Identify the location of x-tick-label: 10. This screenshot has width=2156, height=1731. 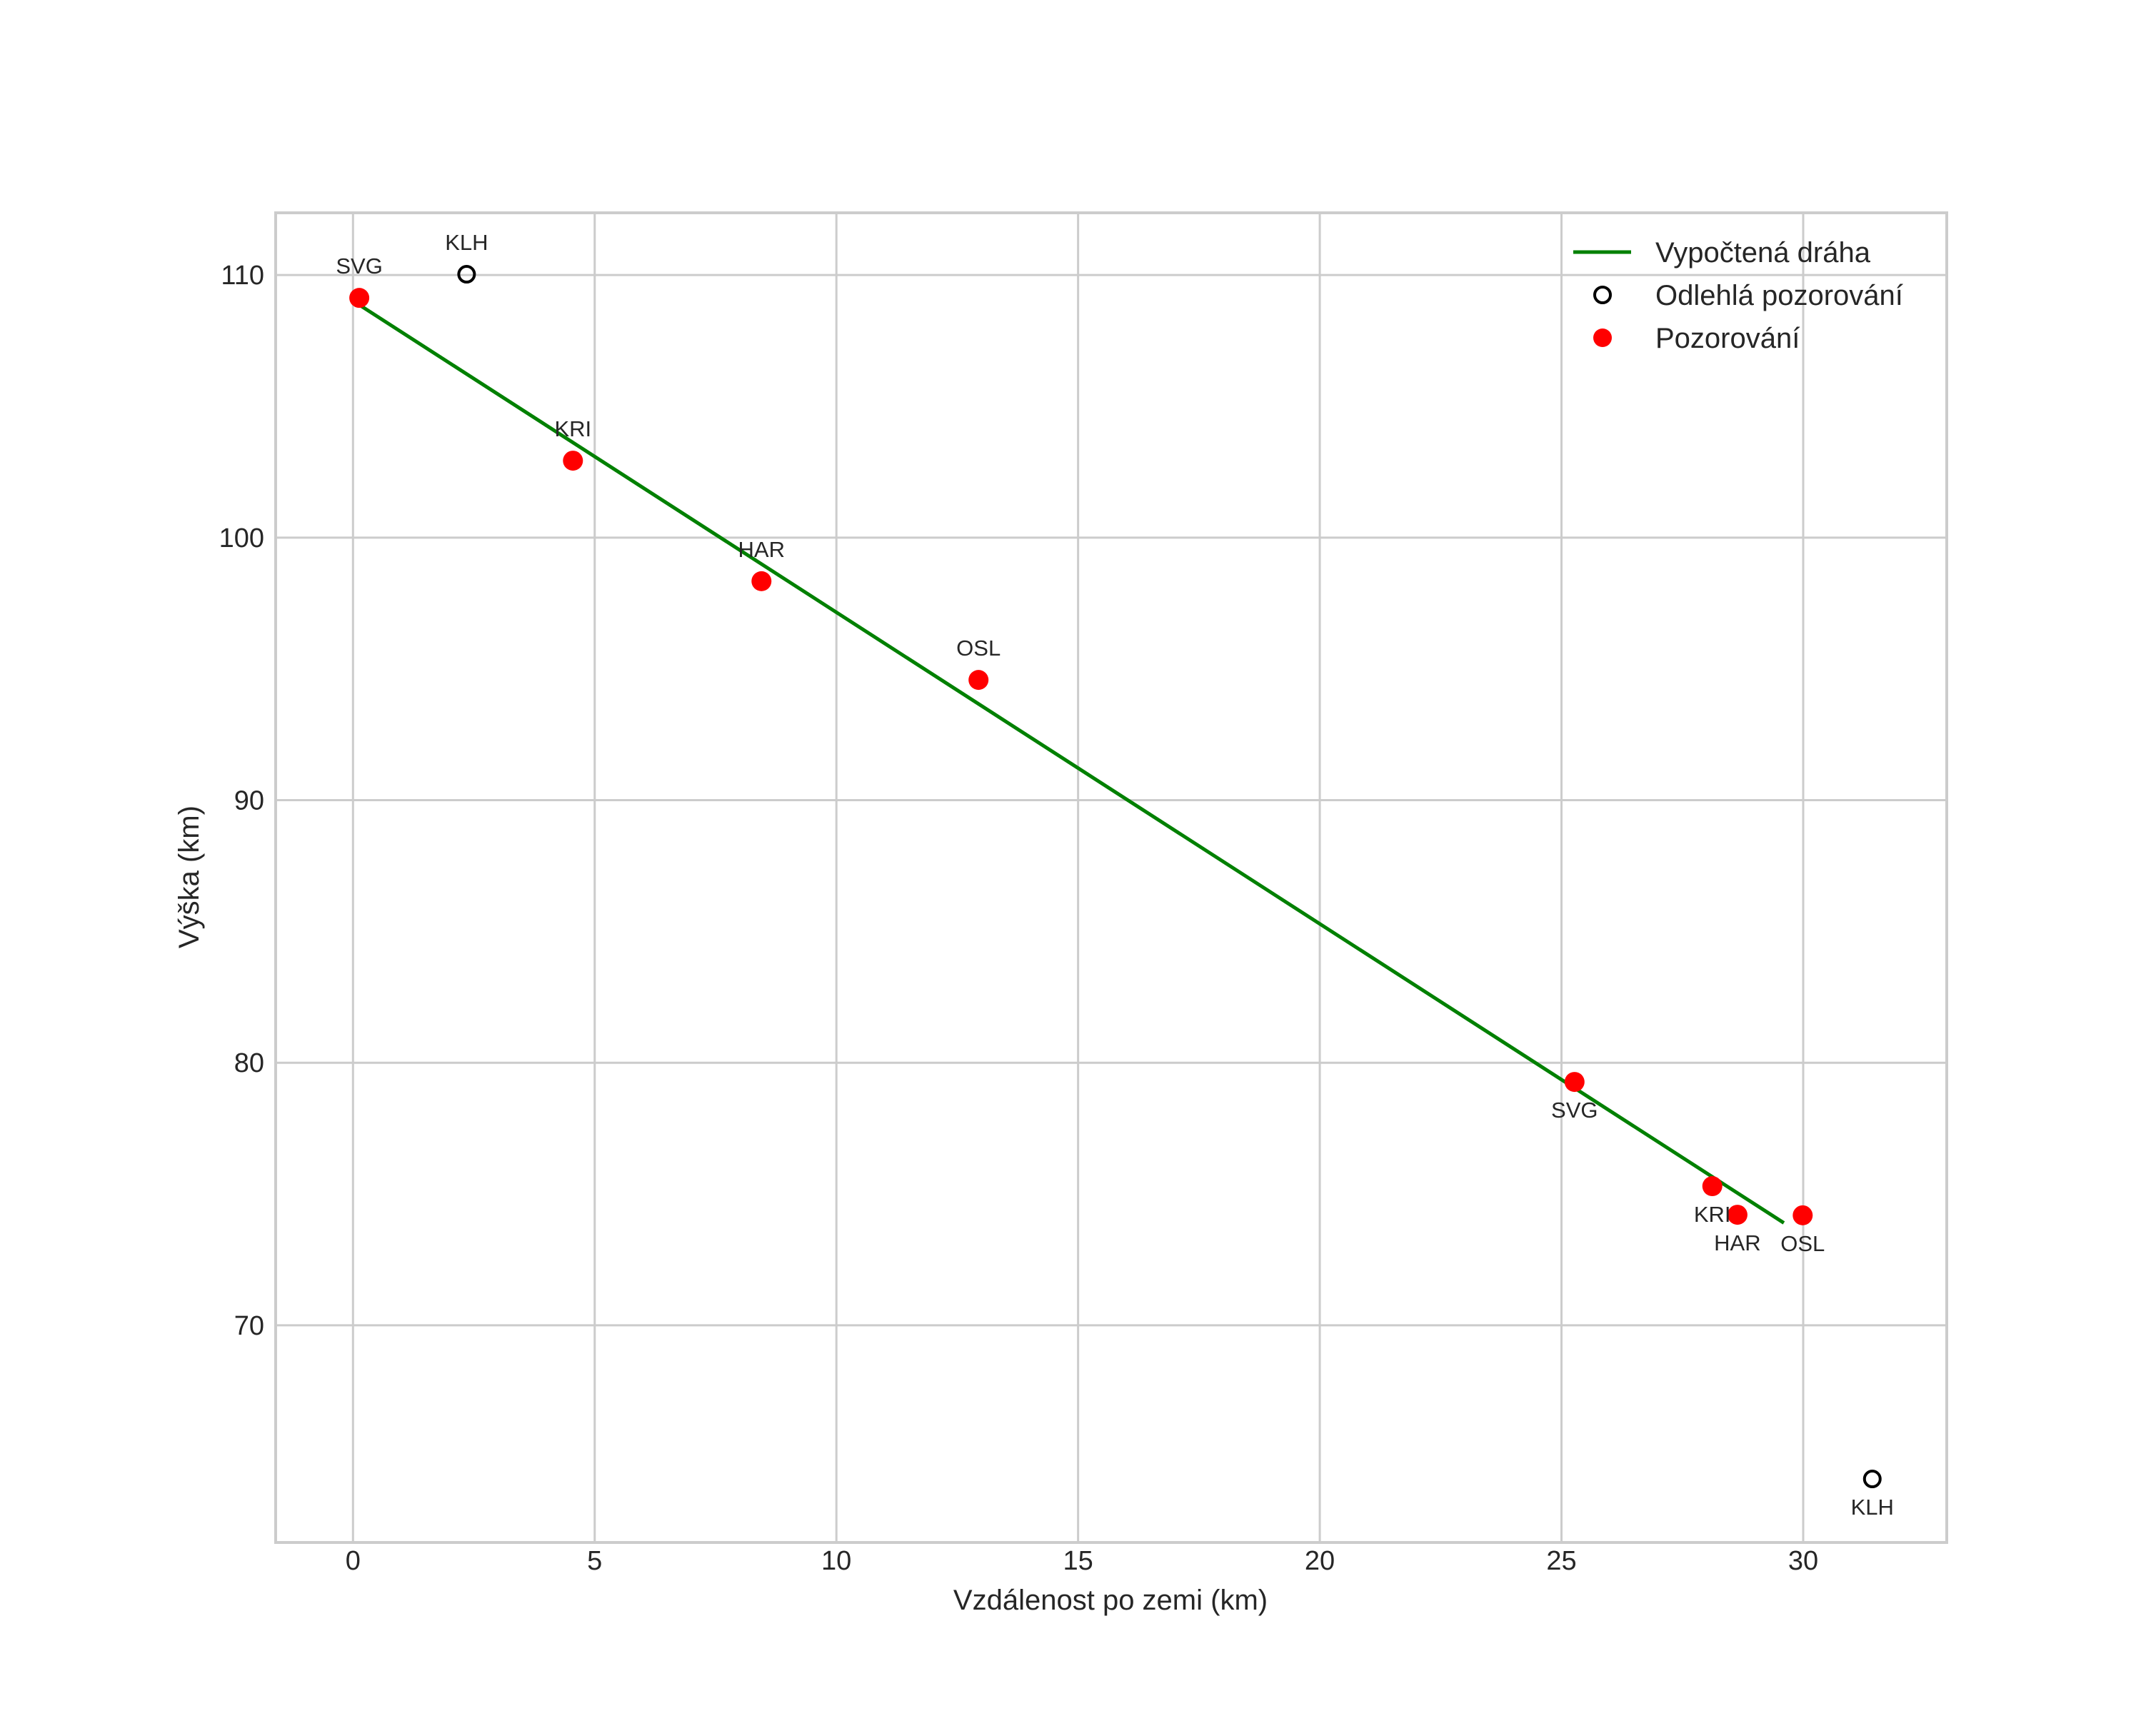
(836, 1561).